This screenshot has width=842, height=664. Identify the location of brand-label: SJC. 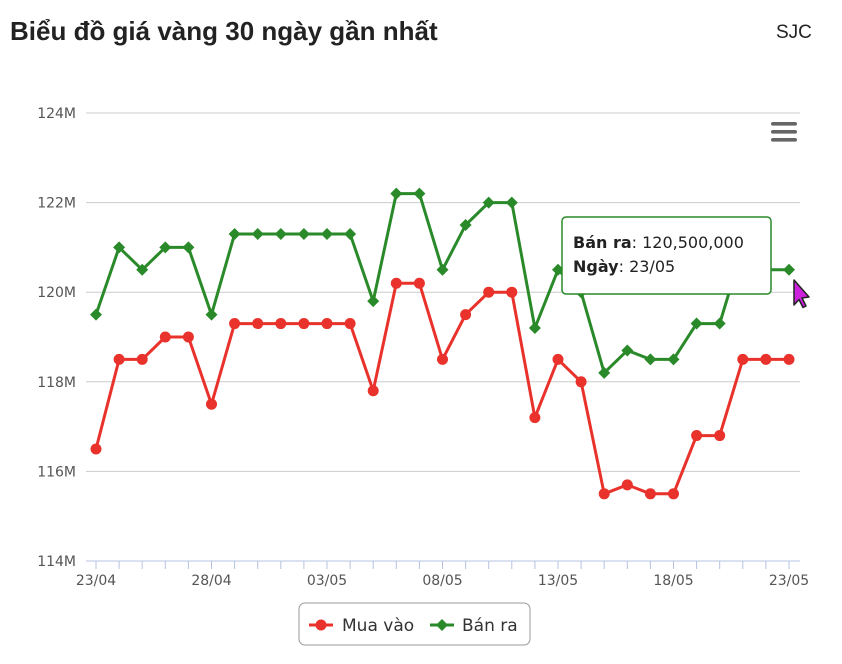
(794, 32).